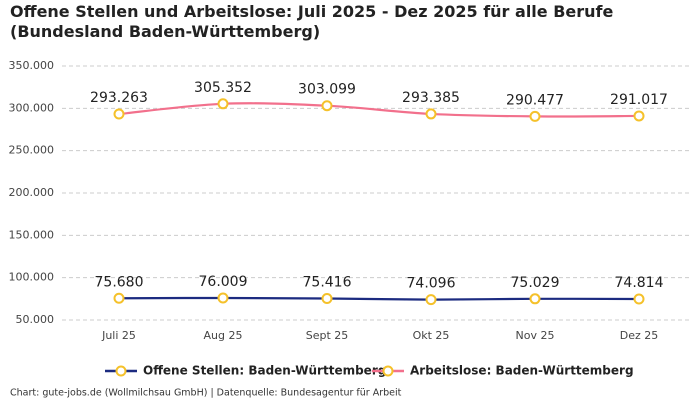  Describe the element at coordinates (119, 282) in the screenshot. I see `value-label: 75.680` at that location.